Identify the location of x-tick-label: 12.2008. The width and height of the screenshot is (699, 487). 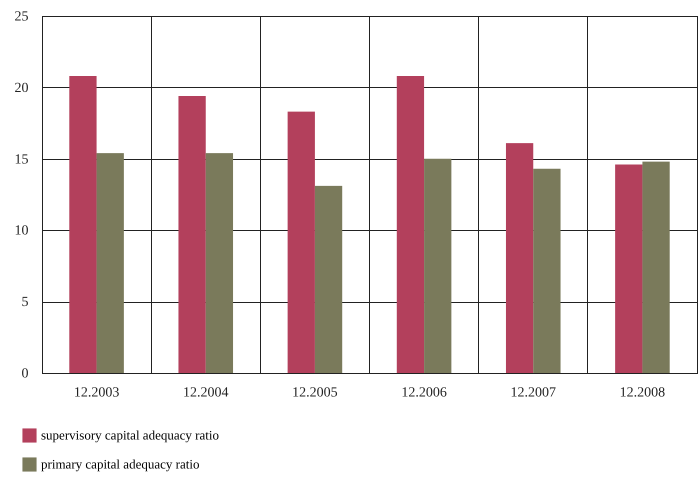
(643, 393).